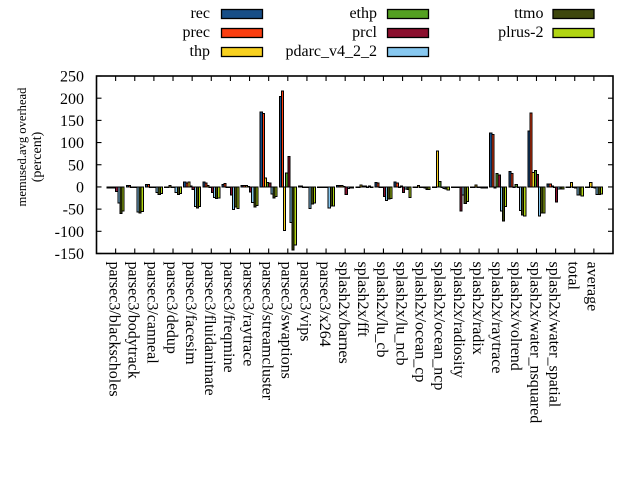 The height and width of the screenshot is (485, 640). What do you see at coordinates (72, 99) in the screenshot?
I see `svg-text: 200` at bounding box center [72, 99].